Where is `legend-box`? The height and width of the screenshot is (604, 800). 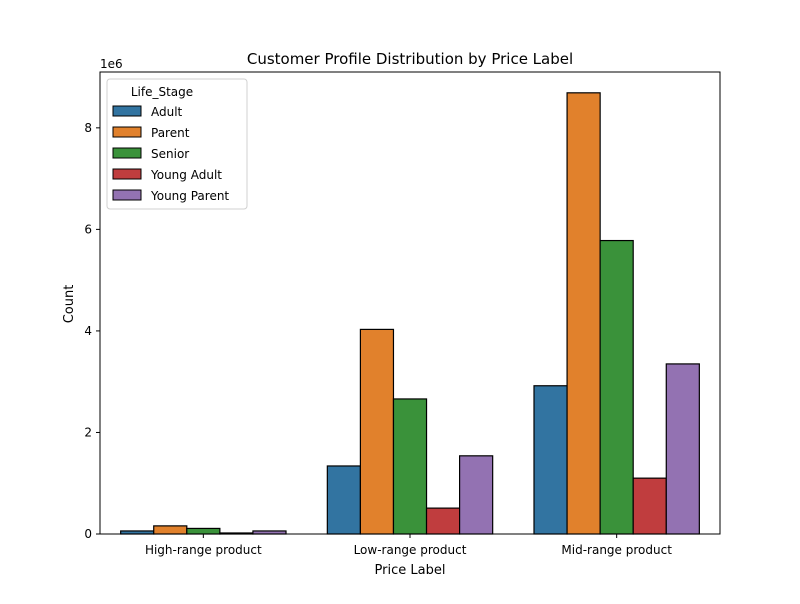 legend-box is located at coordinates (177, 144).